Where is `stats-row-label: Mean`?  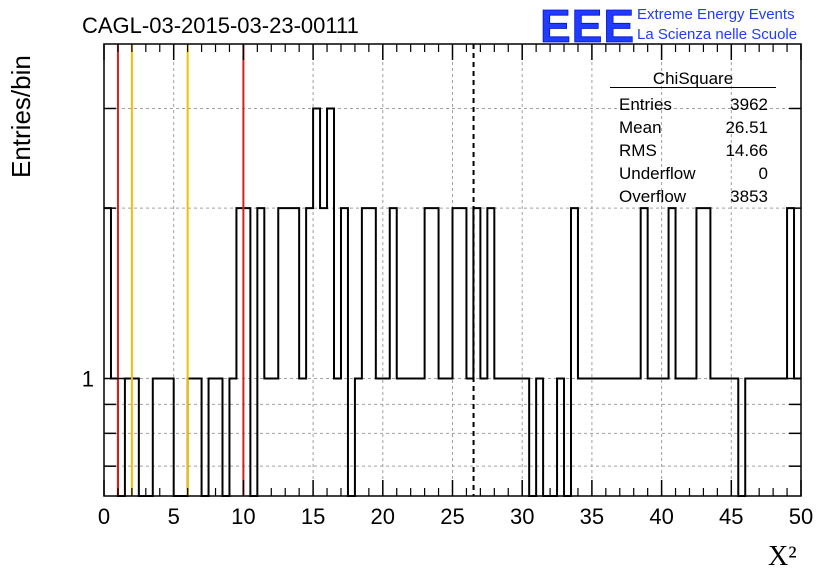 stats-row-label: Mean is located at coordinates (640, 127).